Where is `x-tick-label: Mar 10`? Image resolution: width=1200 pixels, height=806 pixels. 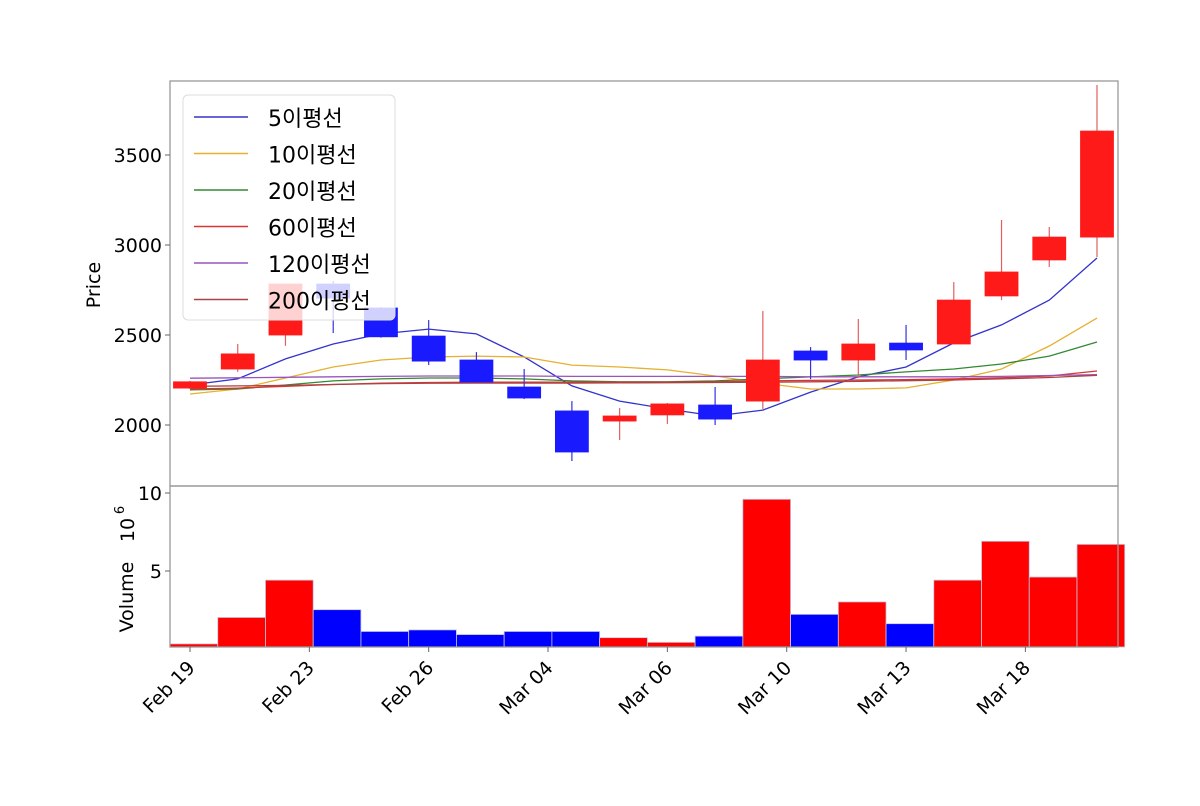
x-tick-label: Mar 10 is located at coordinates (765, 688).